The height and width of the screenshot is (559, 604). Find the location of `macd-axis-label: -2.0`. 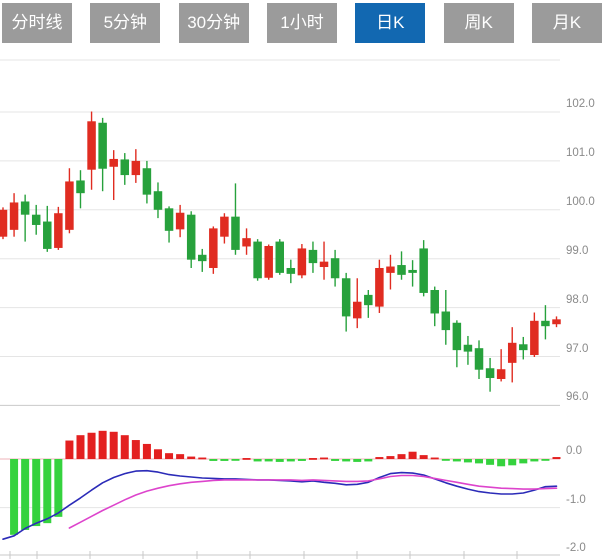

macd-axis-label: -2.0 is located at coordinates (576, 548).